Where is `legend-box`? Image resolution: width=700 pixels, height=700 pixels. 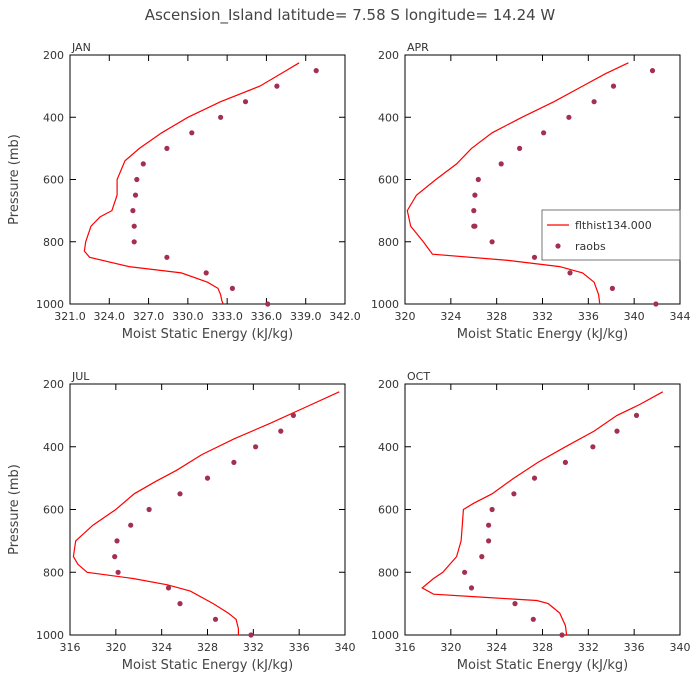 legend-box is located at coordinates (611, 235).